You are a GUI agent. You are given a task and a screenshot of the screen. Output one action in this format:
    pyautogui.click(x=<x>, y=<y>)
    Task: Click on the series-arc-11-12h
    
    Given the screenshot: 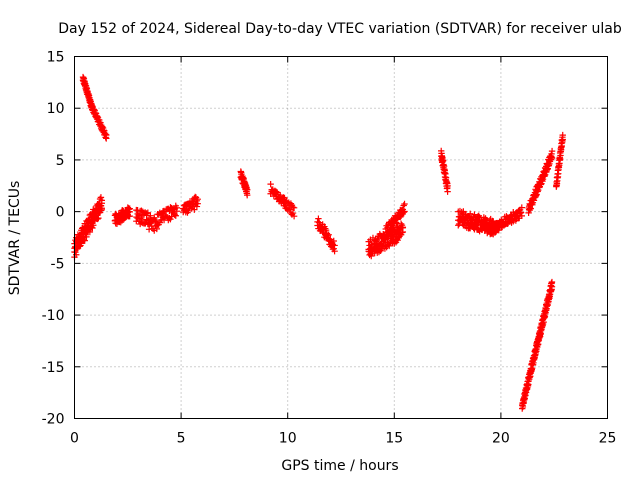 What is the action you would take?
    pyautogui.click(x=326, y=235)
    